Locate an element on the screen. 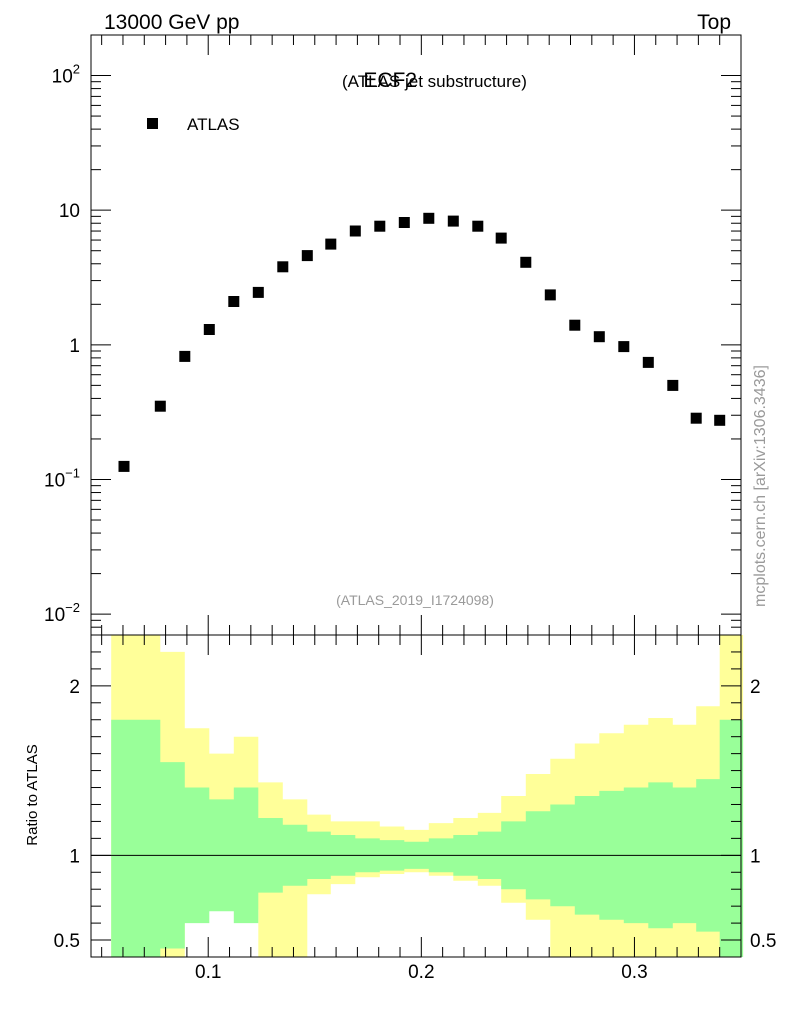 Image resolution: width=786 pixels, height=1024 pixels. ratio-y-tick-label-right: 0.5 is located at coordinates (763, 941).